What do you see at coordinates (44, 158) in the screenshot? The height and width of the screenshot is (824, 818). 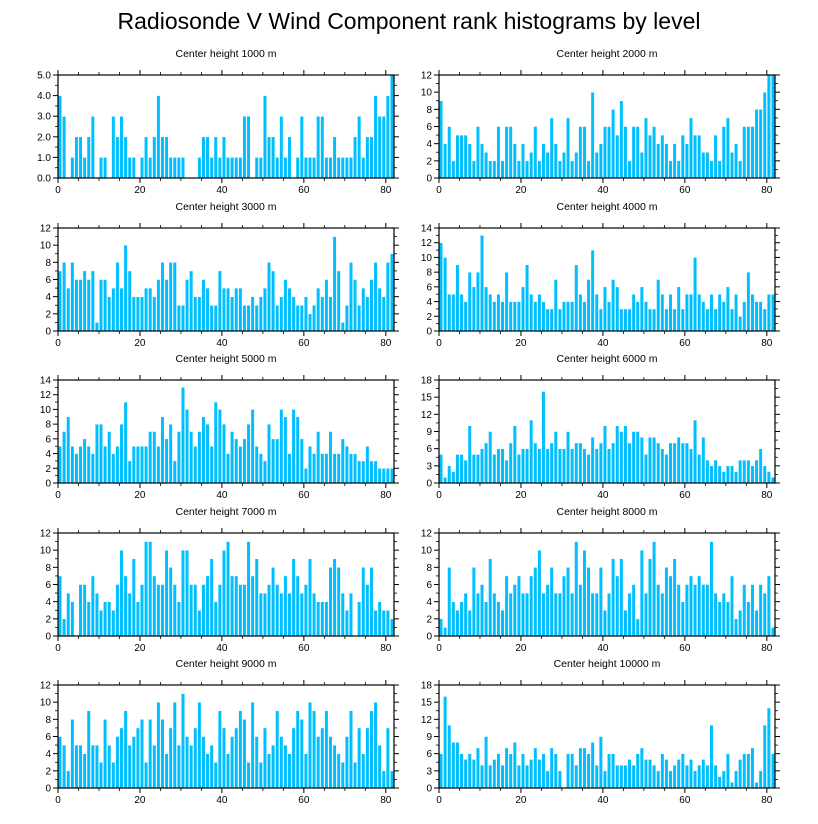 I see `y-tick-label: 1.0` at bounding box center [44, 158].